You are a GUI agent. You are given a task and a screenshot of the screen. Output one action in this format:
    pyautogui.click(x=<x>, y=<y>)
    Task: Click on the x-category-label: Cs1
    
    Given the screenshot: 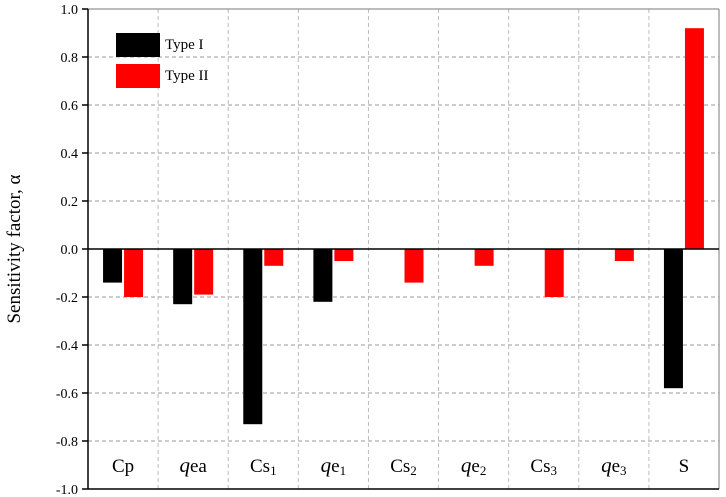 What is the action you would take?
    pyautogui.click(x=263, y=467)
    